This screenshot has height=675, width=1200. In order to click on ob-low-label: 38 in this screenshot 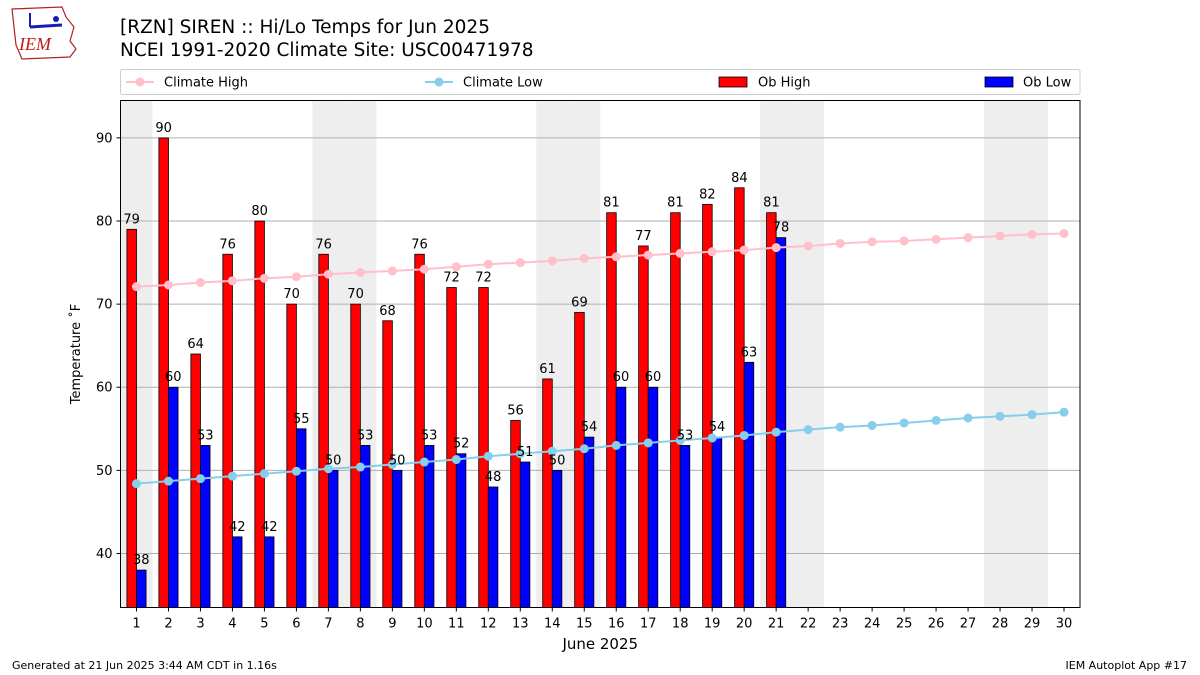, I will do `click(141, 560)`.